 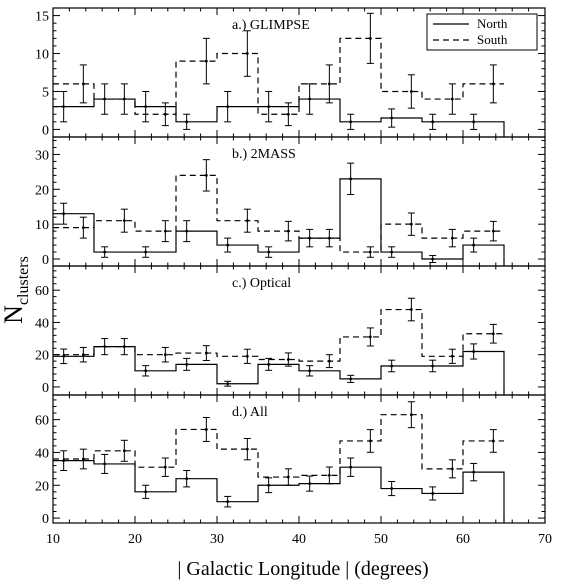 I want to click on y-tick-label: 60, so click(x=42, y=291).